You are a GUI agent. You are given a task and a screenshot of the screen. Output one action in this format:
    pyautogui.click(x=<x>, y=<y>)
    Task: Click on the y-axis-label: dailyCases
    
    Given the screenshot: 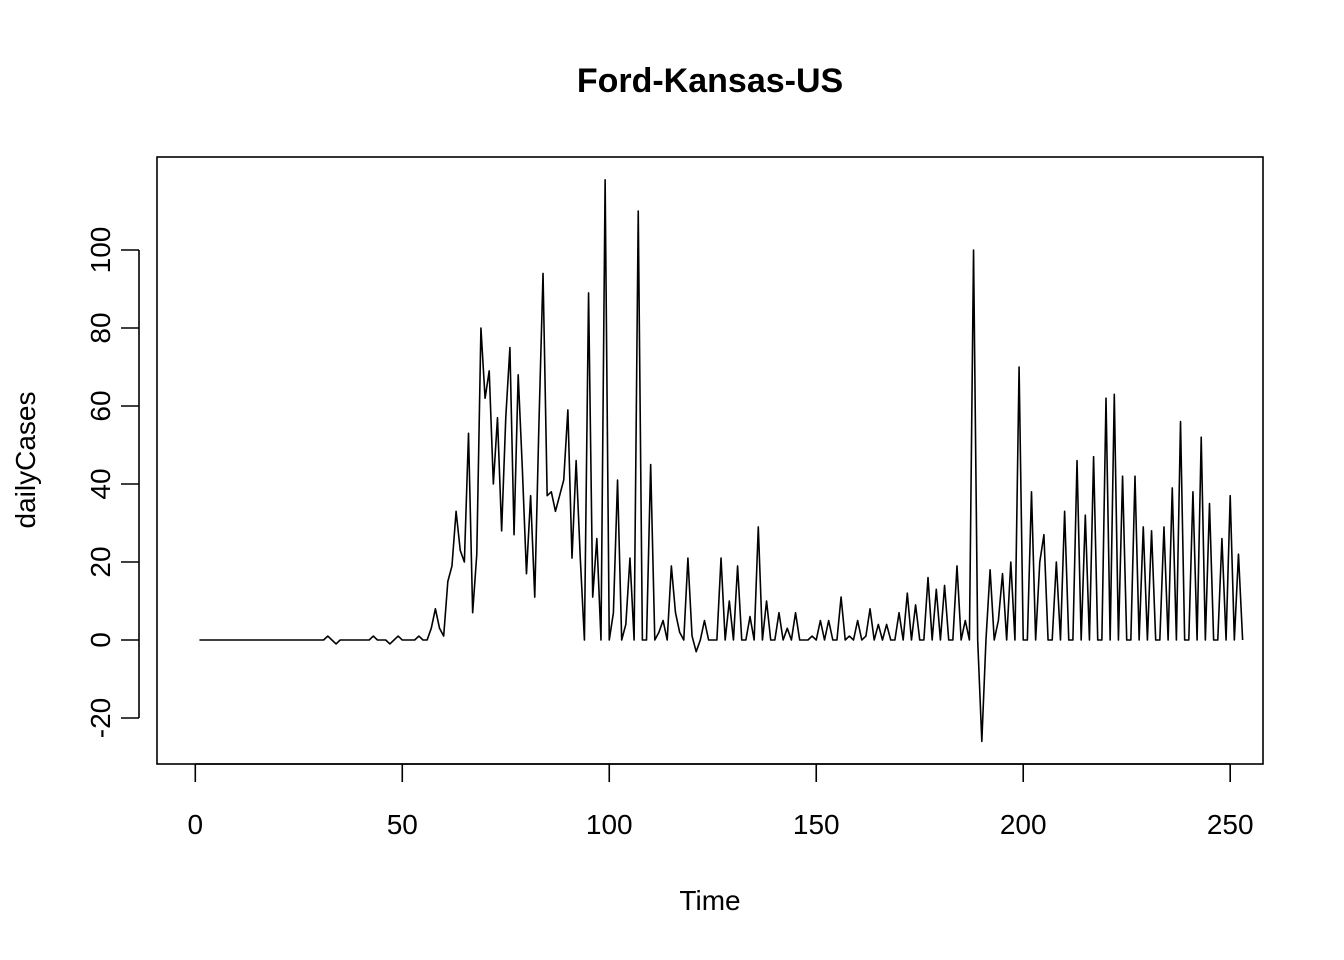 What is the action you would take?
    pyautogui.click(x=25, y=460)
    